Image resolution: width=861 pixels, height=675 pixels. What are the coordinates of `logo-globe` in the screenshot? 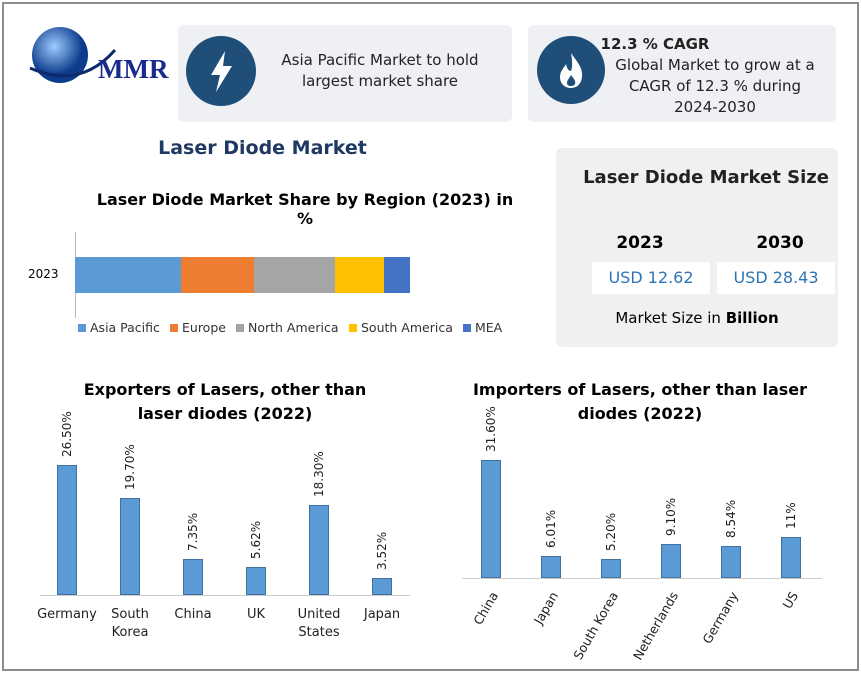 It's located at (60, 55).